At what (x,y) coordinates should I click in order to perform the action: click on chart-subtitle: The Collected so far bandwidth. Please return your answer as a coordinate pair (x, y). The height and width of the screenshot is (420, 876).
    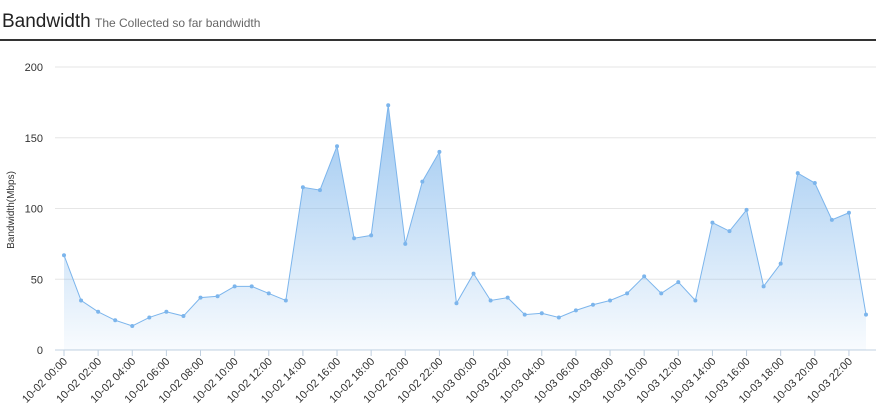
    Looking at the image, I should click on (177, 23).